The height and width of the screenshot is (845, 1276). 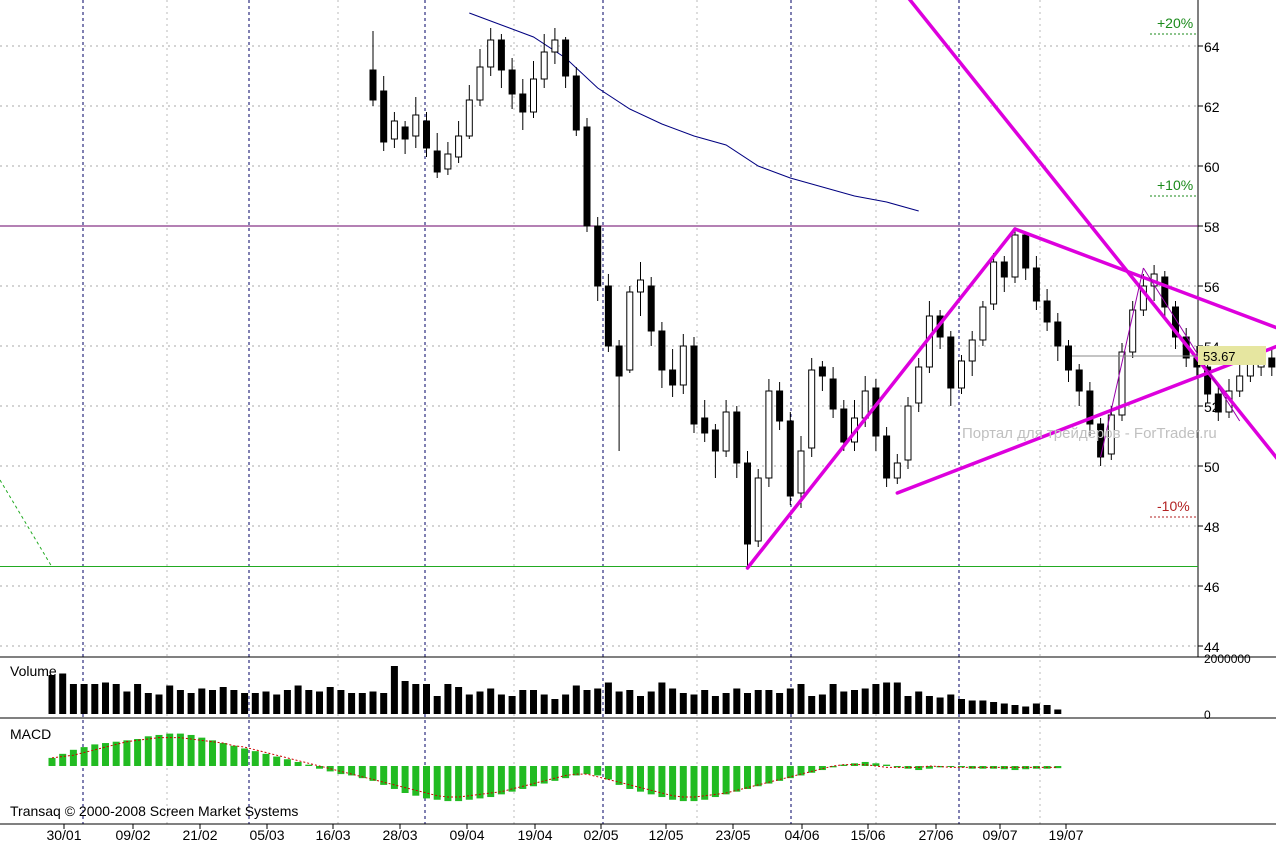 I want to click on date-tick-label: 09/04, so click(x=466, y=835).